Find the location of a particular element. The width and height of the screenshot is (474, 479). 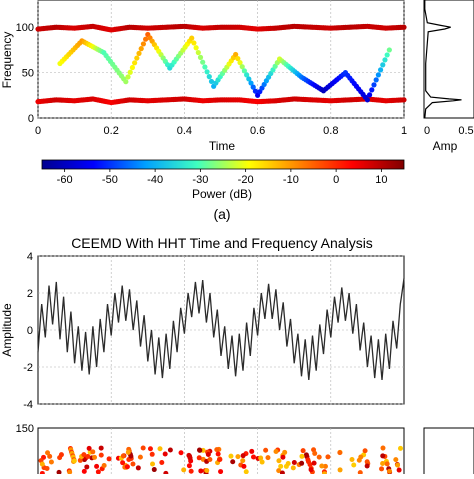

amp-tick-label: 0.5 is located at coordinates (465, 131).